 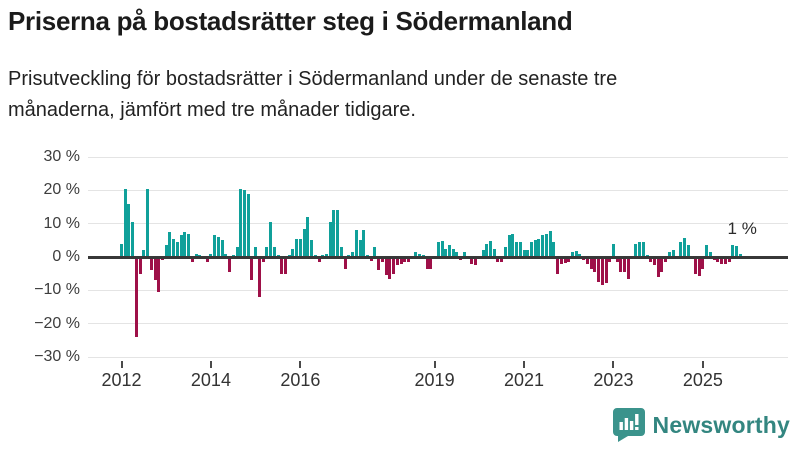 What do you see at coordinates (210, 364) in the screenshot?
I see `x-tick-2014` at bounding box center [210, 364].